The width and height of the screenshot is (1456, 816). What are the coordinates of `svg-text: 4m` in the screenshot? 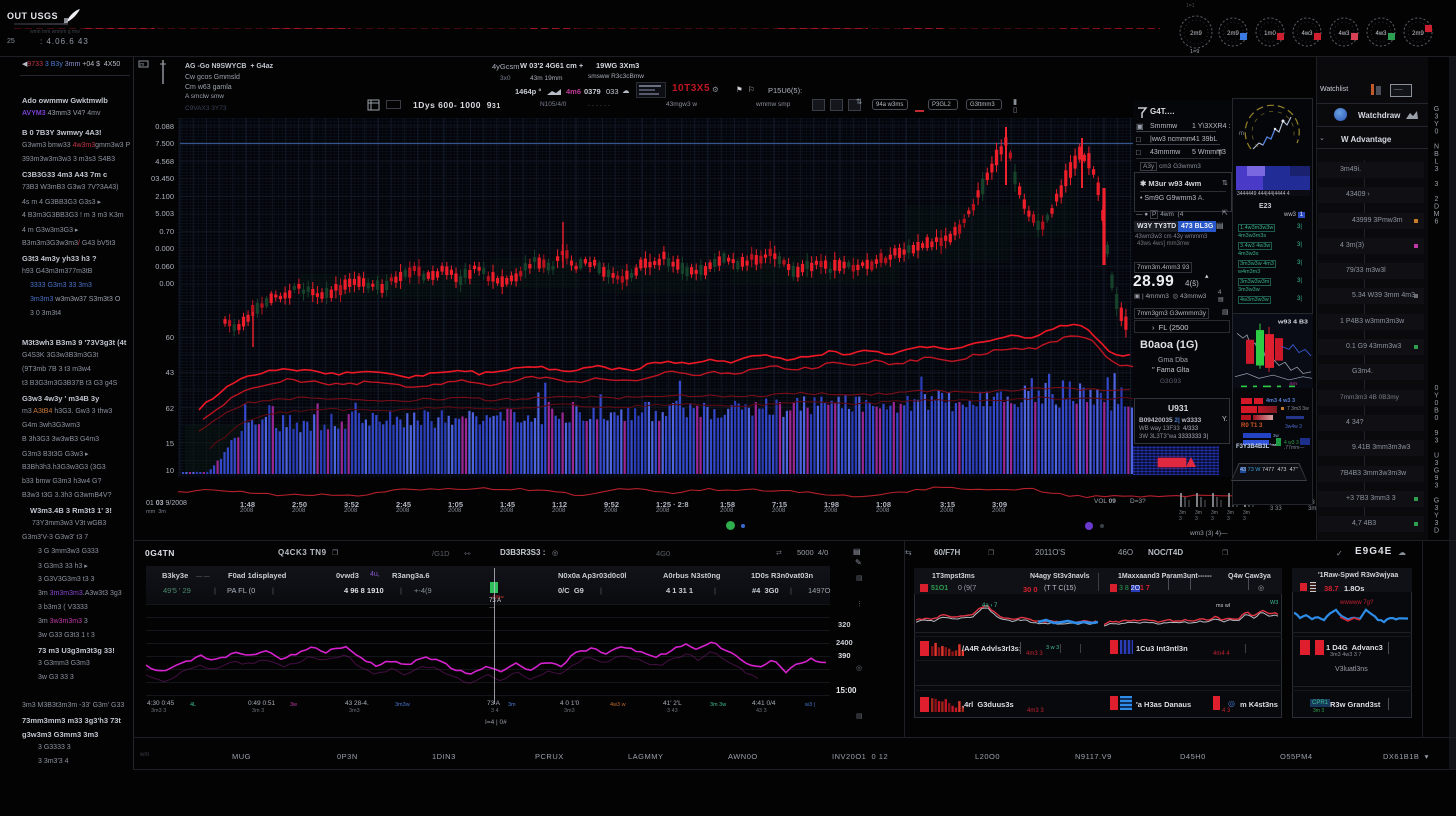 It's located at (1293, 383).